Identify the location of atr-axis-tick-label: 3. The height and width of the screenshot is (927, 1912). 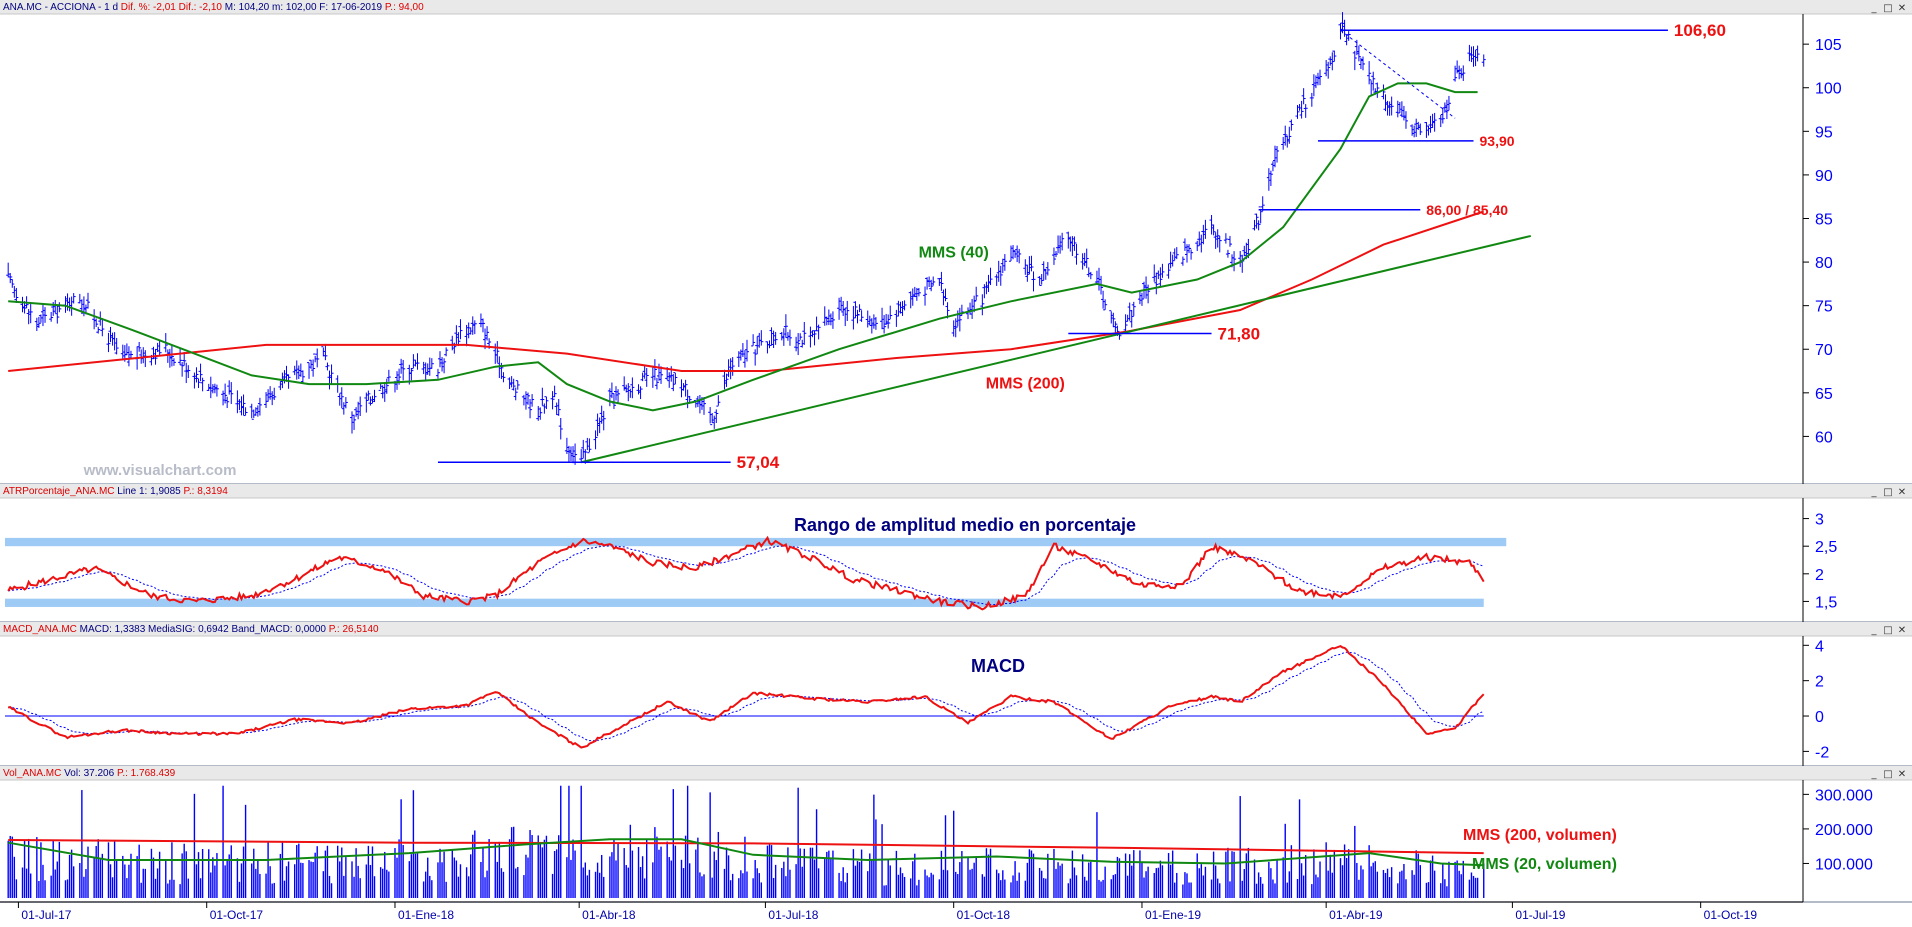
(1819, 520).